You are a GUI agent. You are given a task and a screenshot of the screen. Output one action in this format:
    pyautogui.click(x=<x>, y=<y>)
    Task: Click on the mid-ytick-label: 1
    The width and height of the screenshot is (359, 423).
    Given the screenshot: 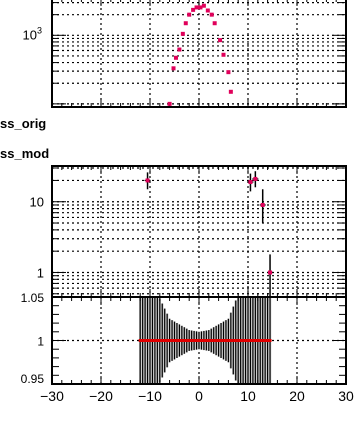 What is the action you would take?
    pyautogui.click(x=40, y=272)
    